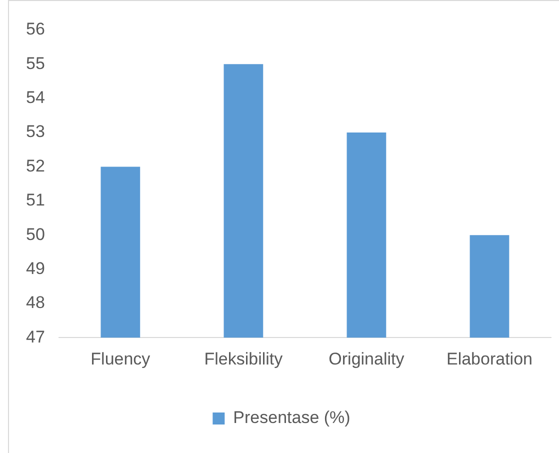 The image size is (559, 453). Describe the element at coordinates (35, 98) in the screenshot. I see `y-tick-label: 54` at that location.